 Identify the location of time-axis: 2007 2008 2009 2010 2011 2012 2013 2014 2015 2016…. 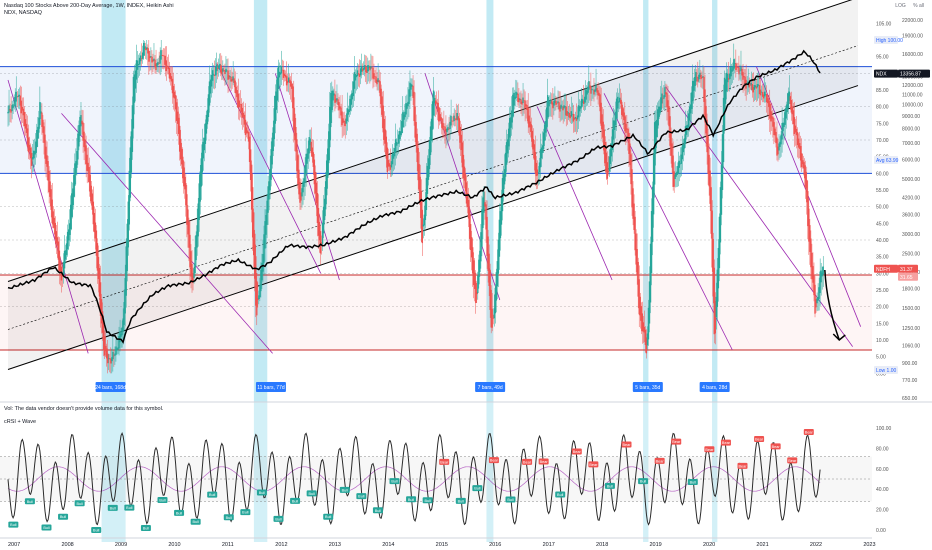
(438, 542).